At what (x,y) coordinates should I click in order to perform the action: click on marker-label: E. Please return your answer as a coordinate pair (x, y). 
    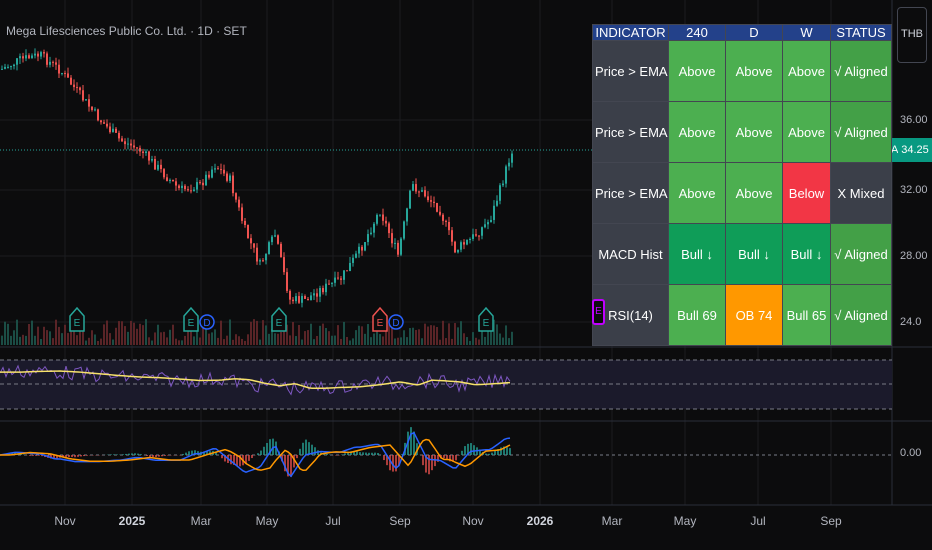
    Looking at the image, I should click on (77, 323).